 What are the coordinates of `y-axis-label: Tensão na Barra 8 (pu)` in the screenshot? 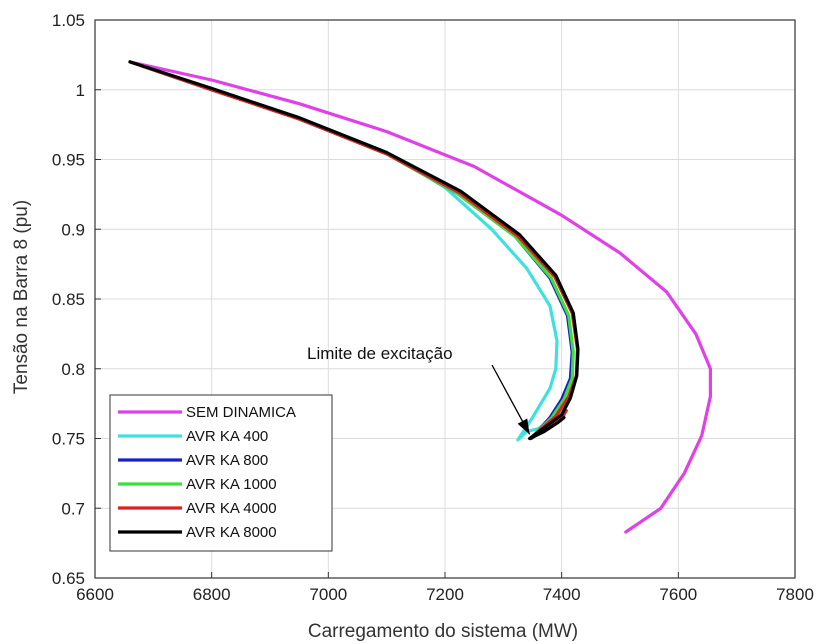 It's located at (21, 297).